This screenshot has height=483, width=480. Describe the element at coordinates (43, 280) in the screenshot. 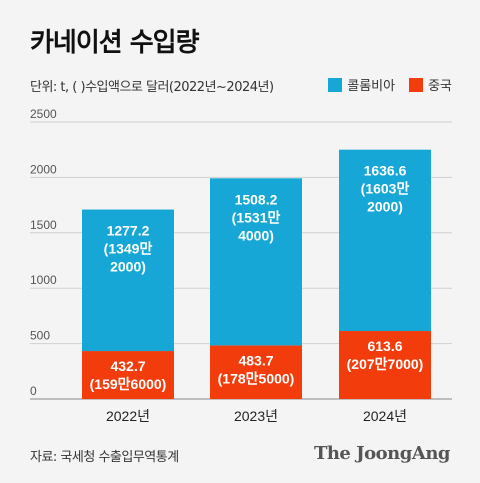

I see `y-tick-label-1000: 1000` at that location.